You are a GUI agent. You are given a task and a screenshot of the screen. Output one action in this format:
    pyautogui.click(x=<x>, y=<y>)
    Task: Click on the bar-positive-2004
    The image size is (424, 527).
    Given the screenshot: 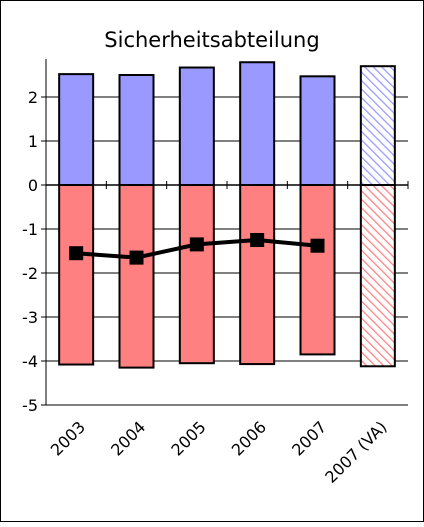 What is the action you would take?
    pyautogui.click(x=136, y=130)
    